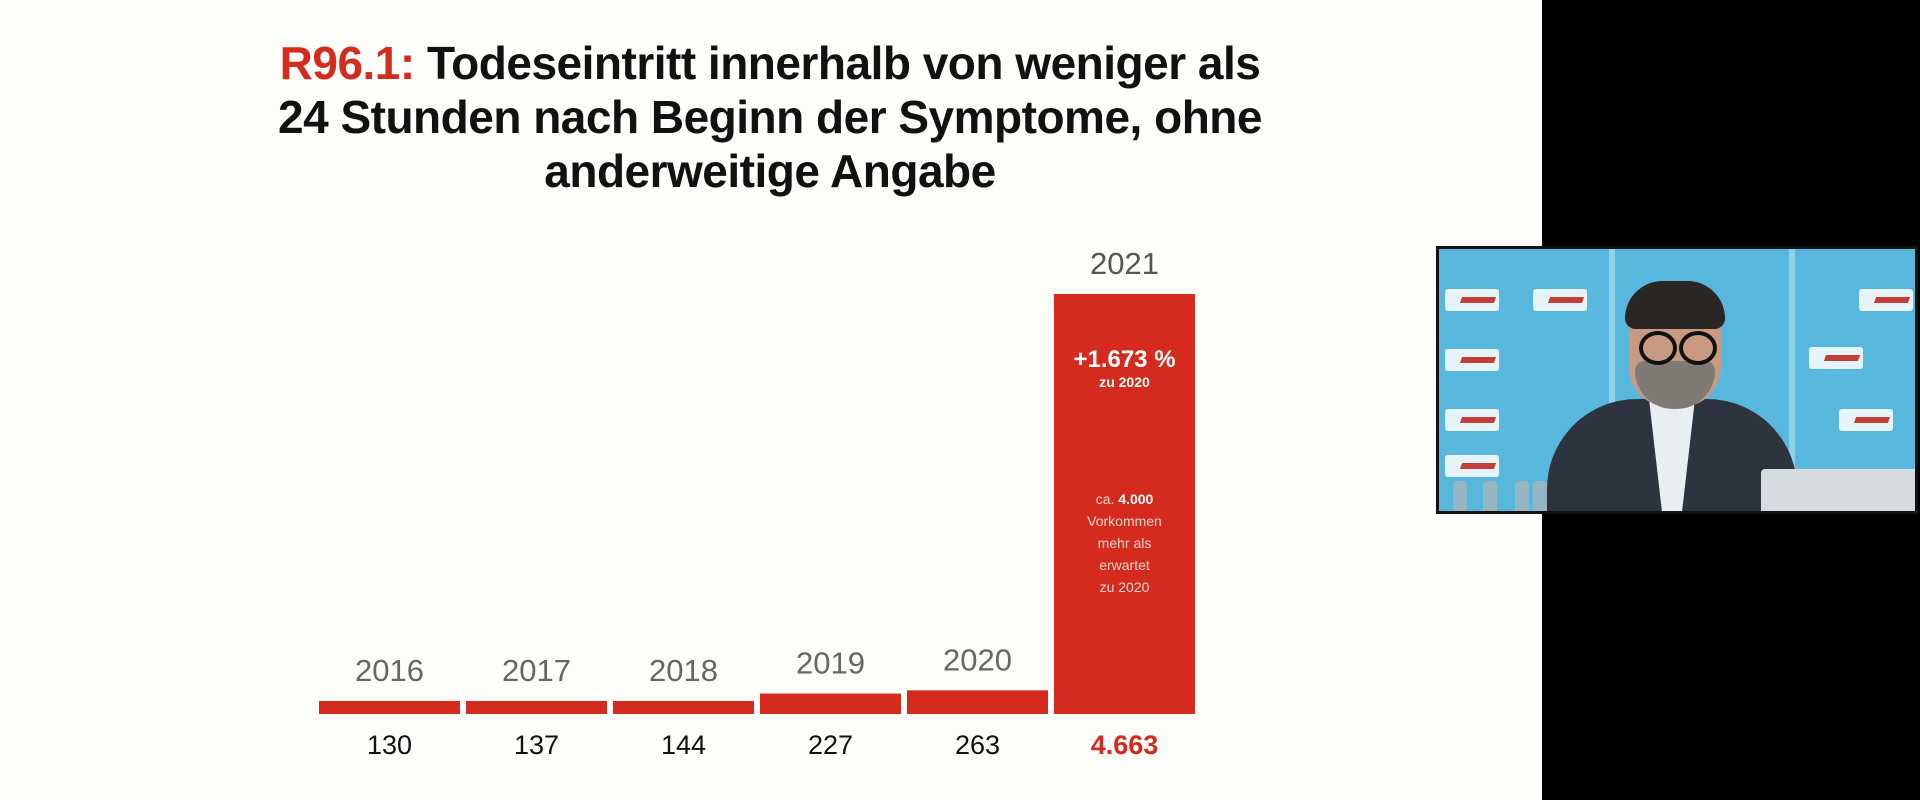 The height and width of the screenshot is (800, 1920). Describe the element at coordinates (536, 670) in the screenshot. I see `category-label-2017: 2017` at that location.